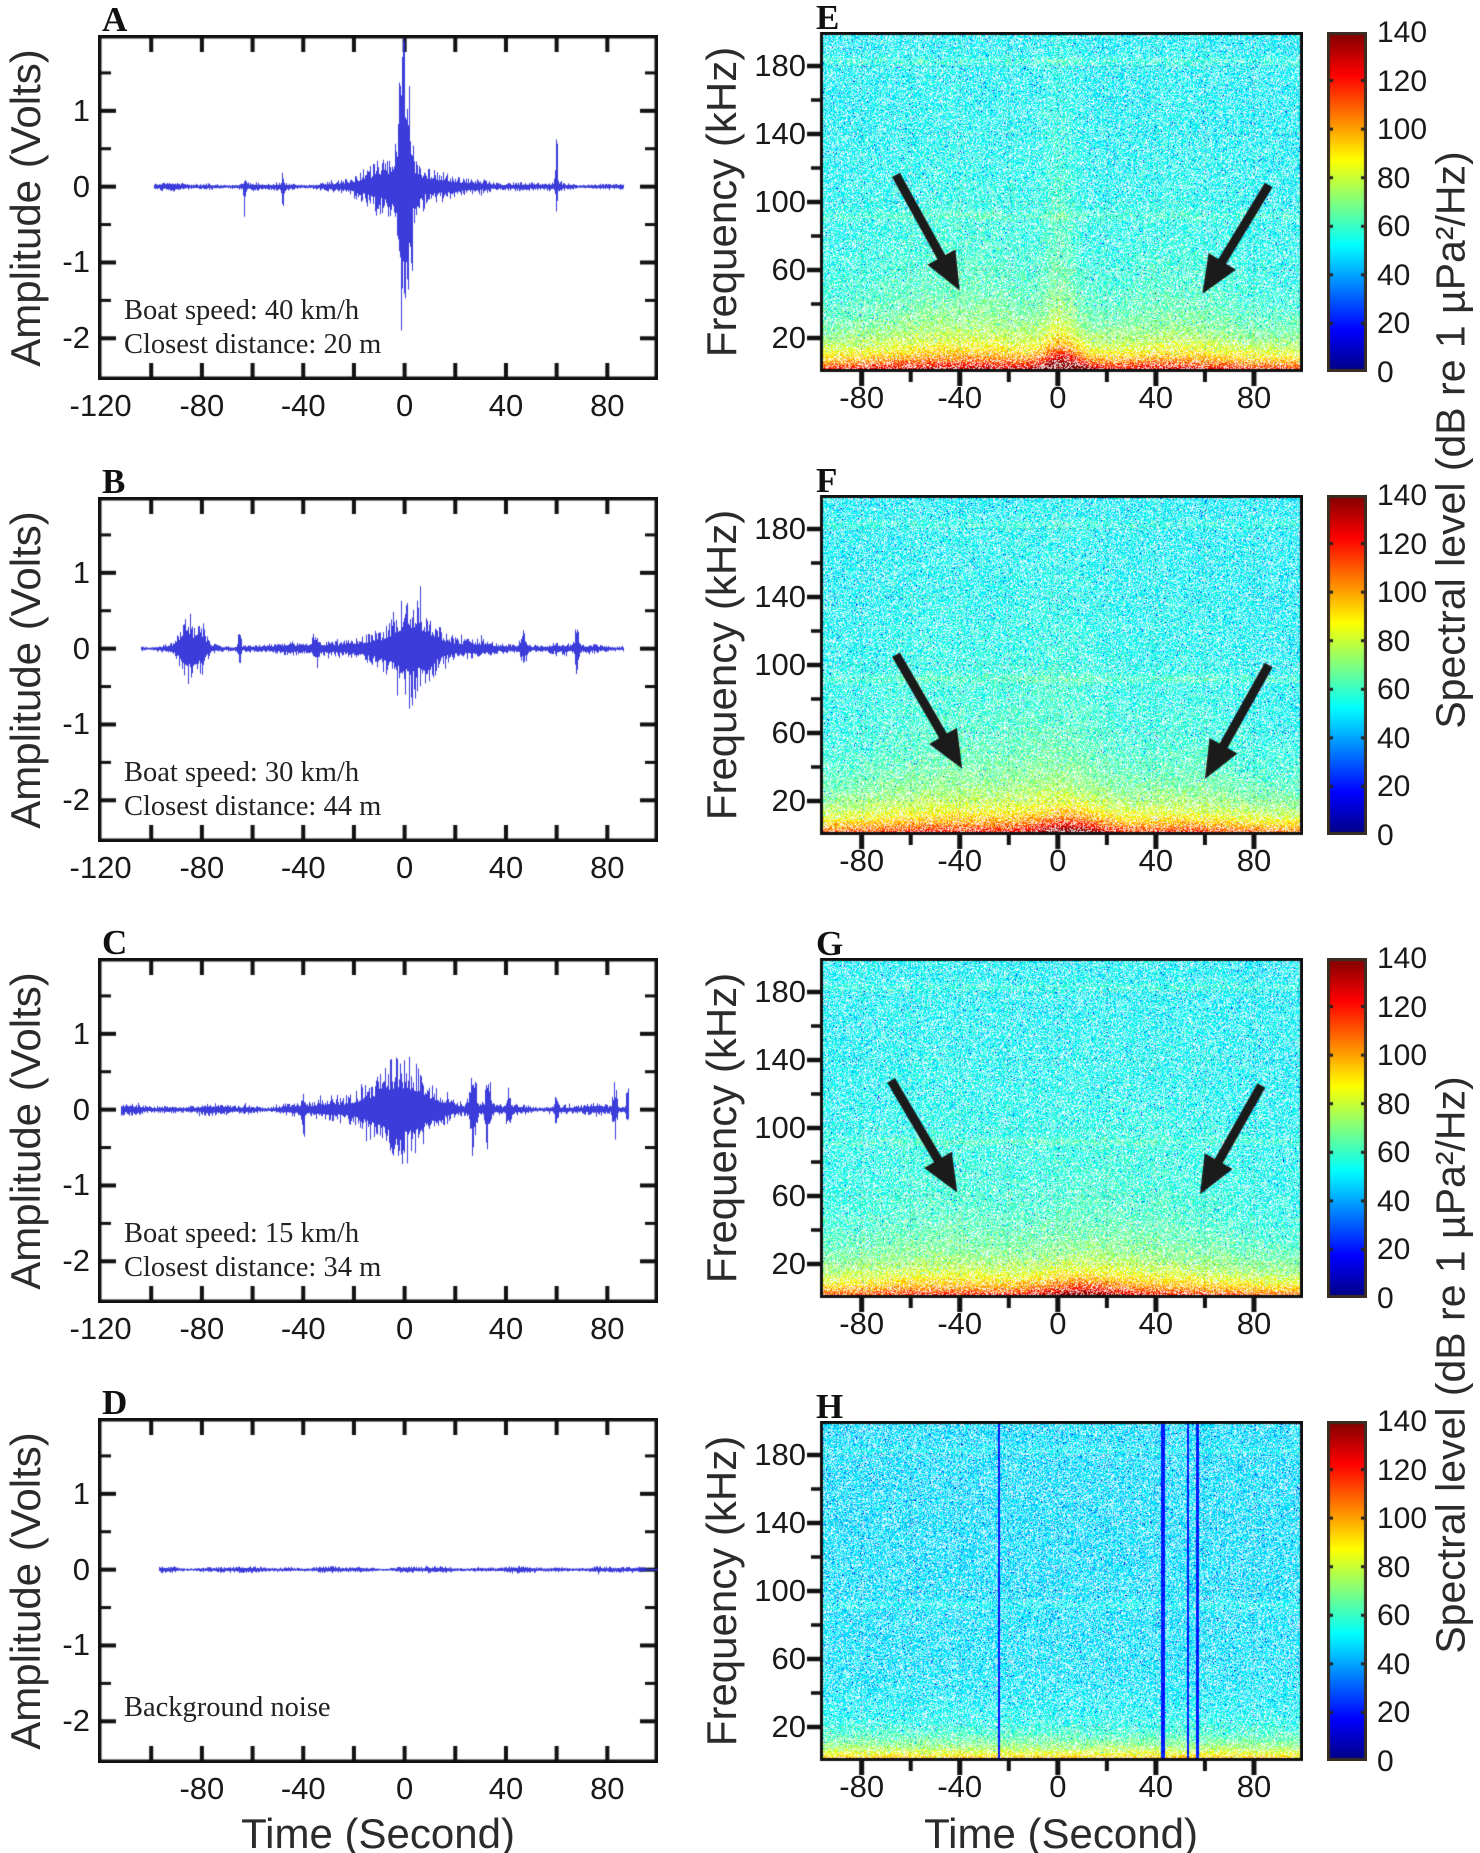 The image size is (1480, 1853). Describe the element at coordinates (828, 18) in the screenshot. I see `panel-letter-E: E` at that location.